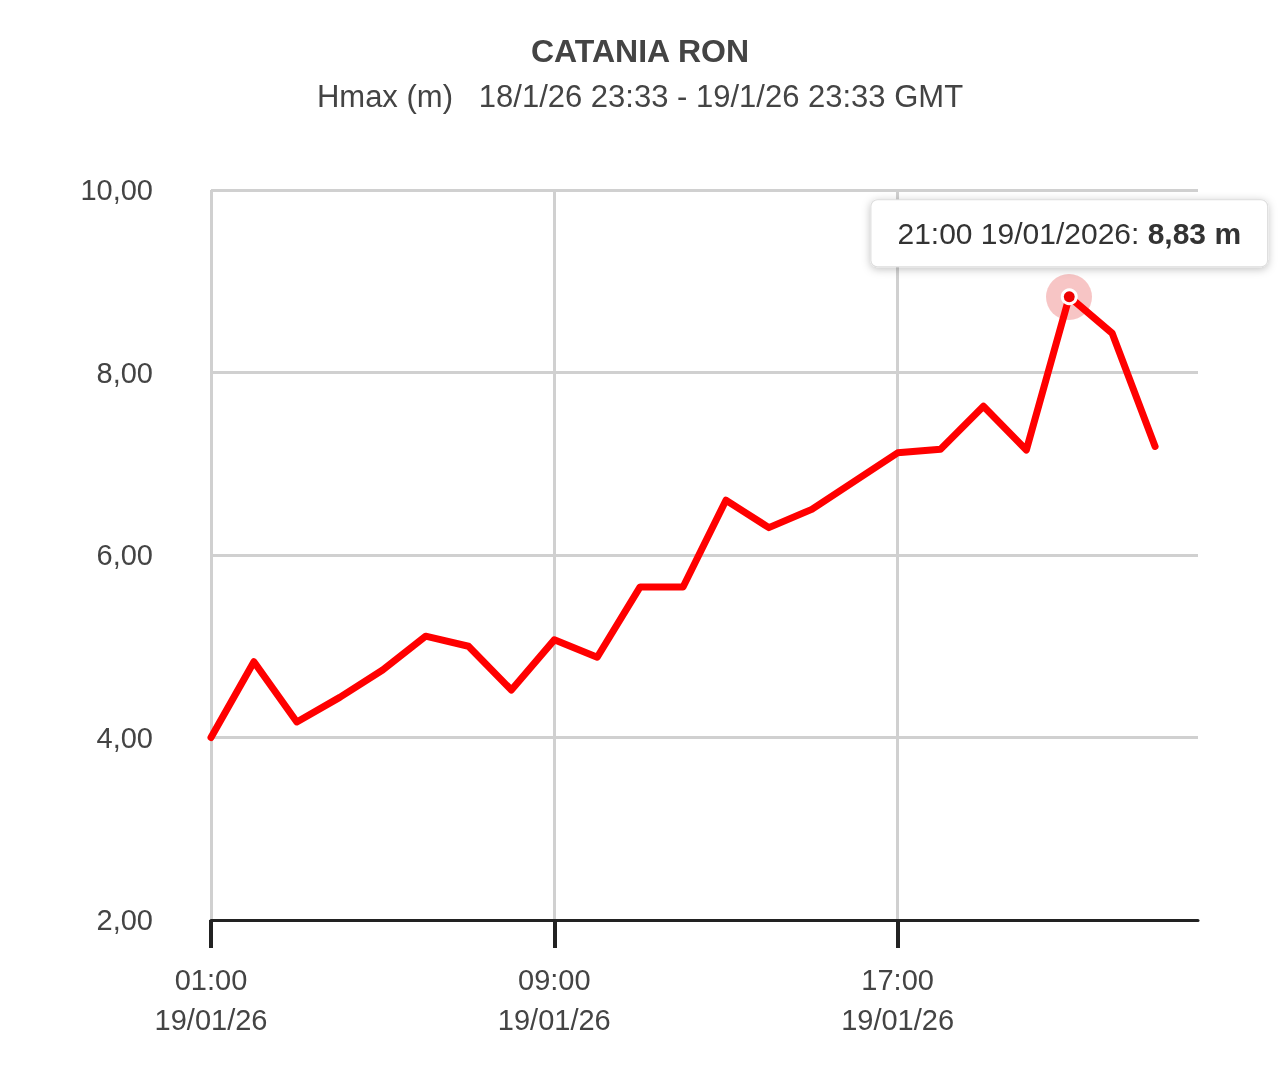 This screenshot has height=1083, width=1280. What do you see at coordinates (124, 555) in the screenshot?
I see `y-tick-label: 6,00` at bounding box center [124, 555].